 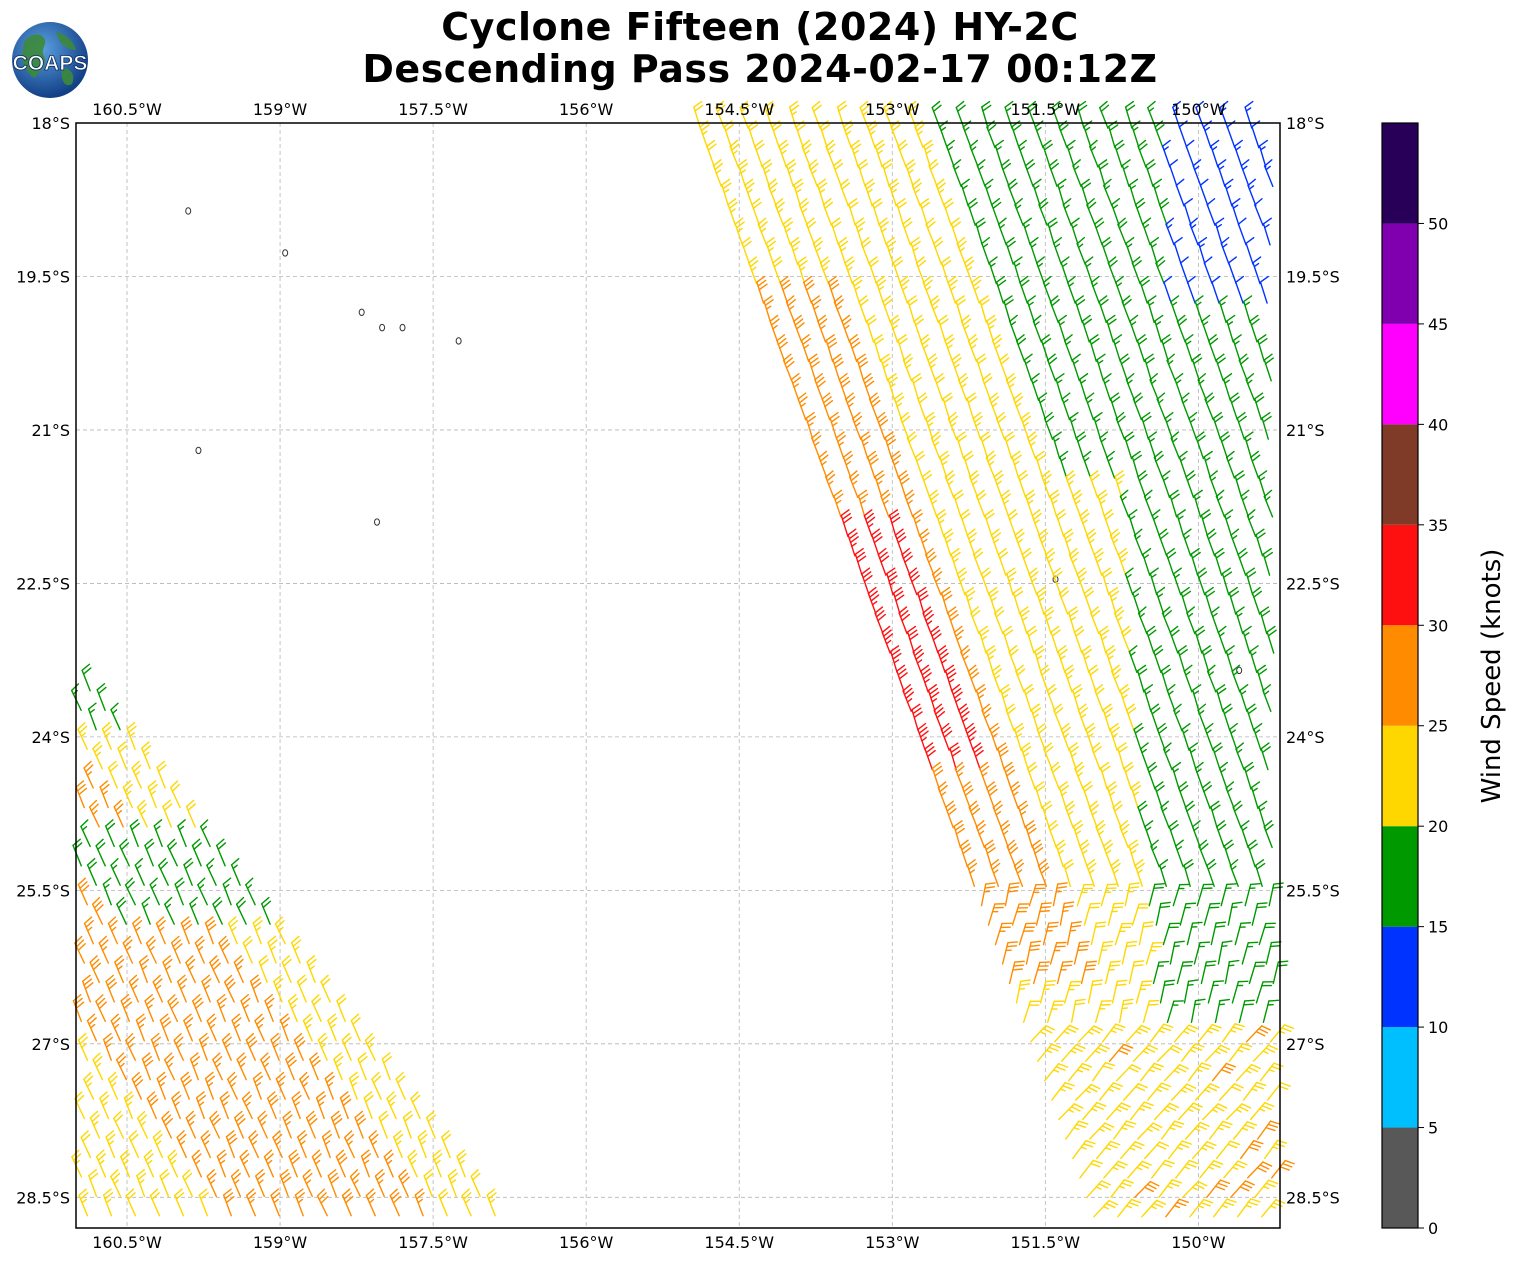 I want to click on colorbar-label: Wind Speed (knots), so click(x=1492, y=676).